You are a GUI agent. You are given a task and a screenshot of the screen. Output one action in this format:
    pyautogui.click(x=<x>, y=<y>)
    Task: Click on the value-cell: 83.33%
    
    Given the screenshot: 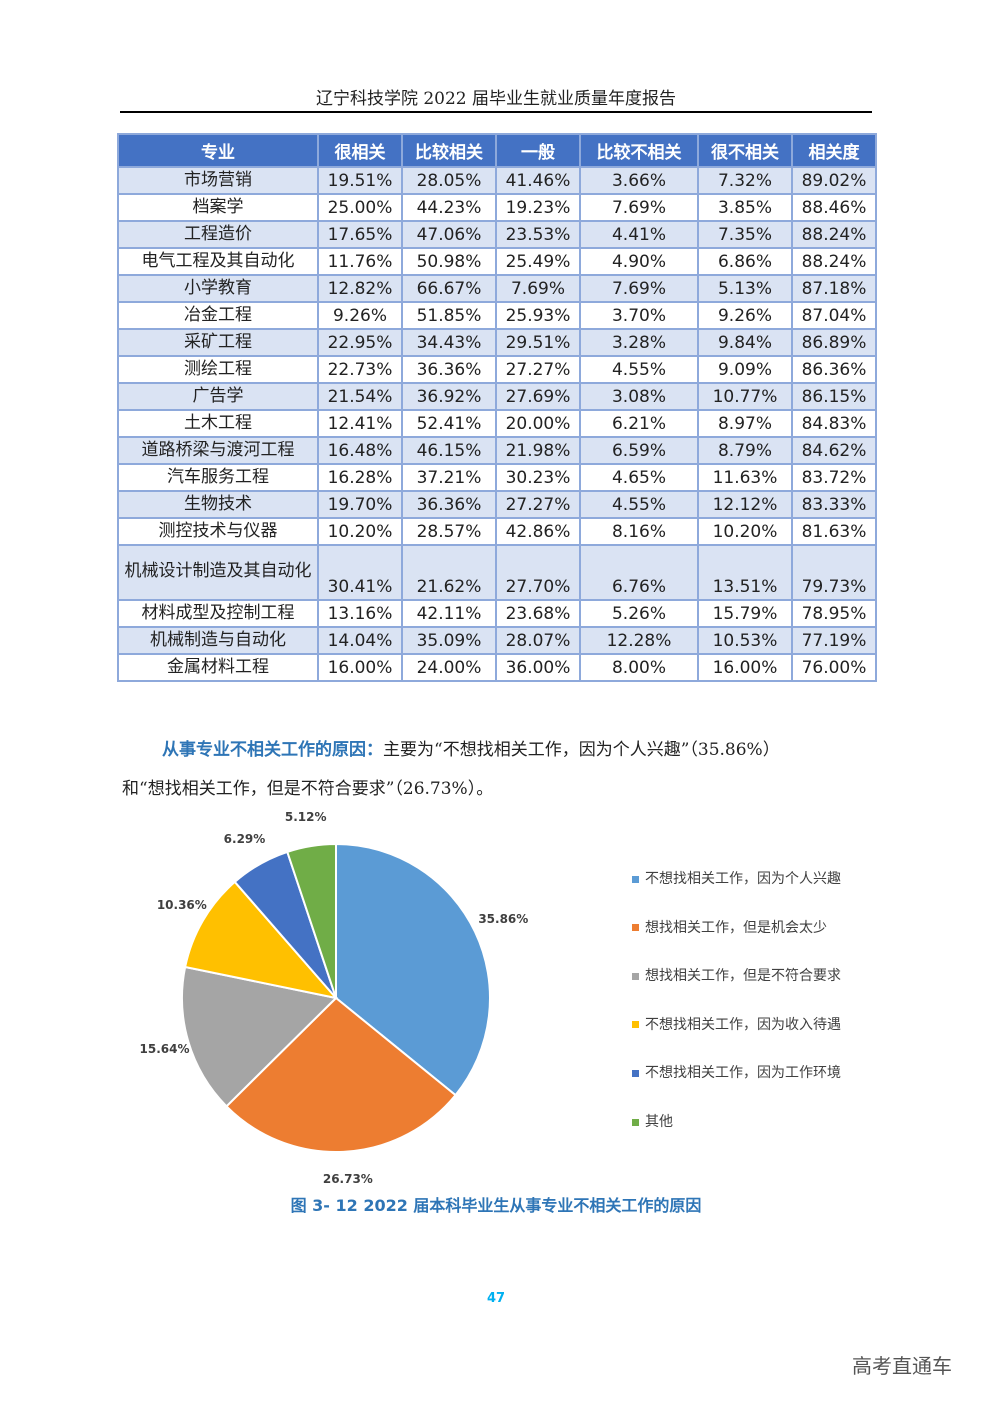 What is the action you would take?
    pyautogui.click(x=834, y=504)
    